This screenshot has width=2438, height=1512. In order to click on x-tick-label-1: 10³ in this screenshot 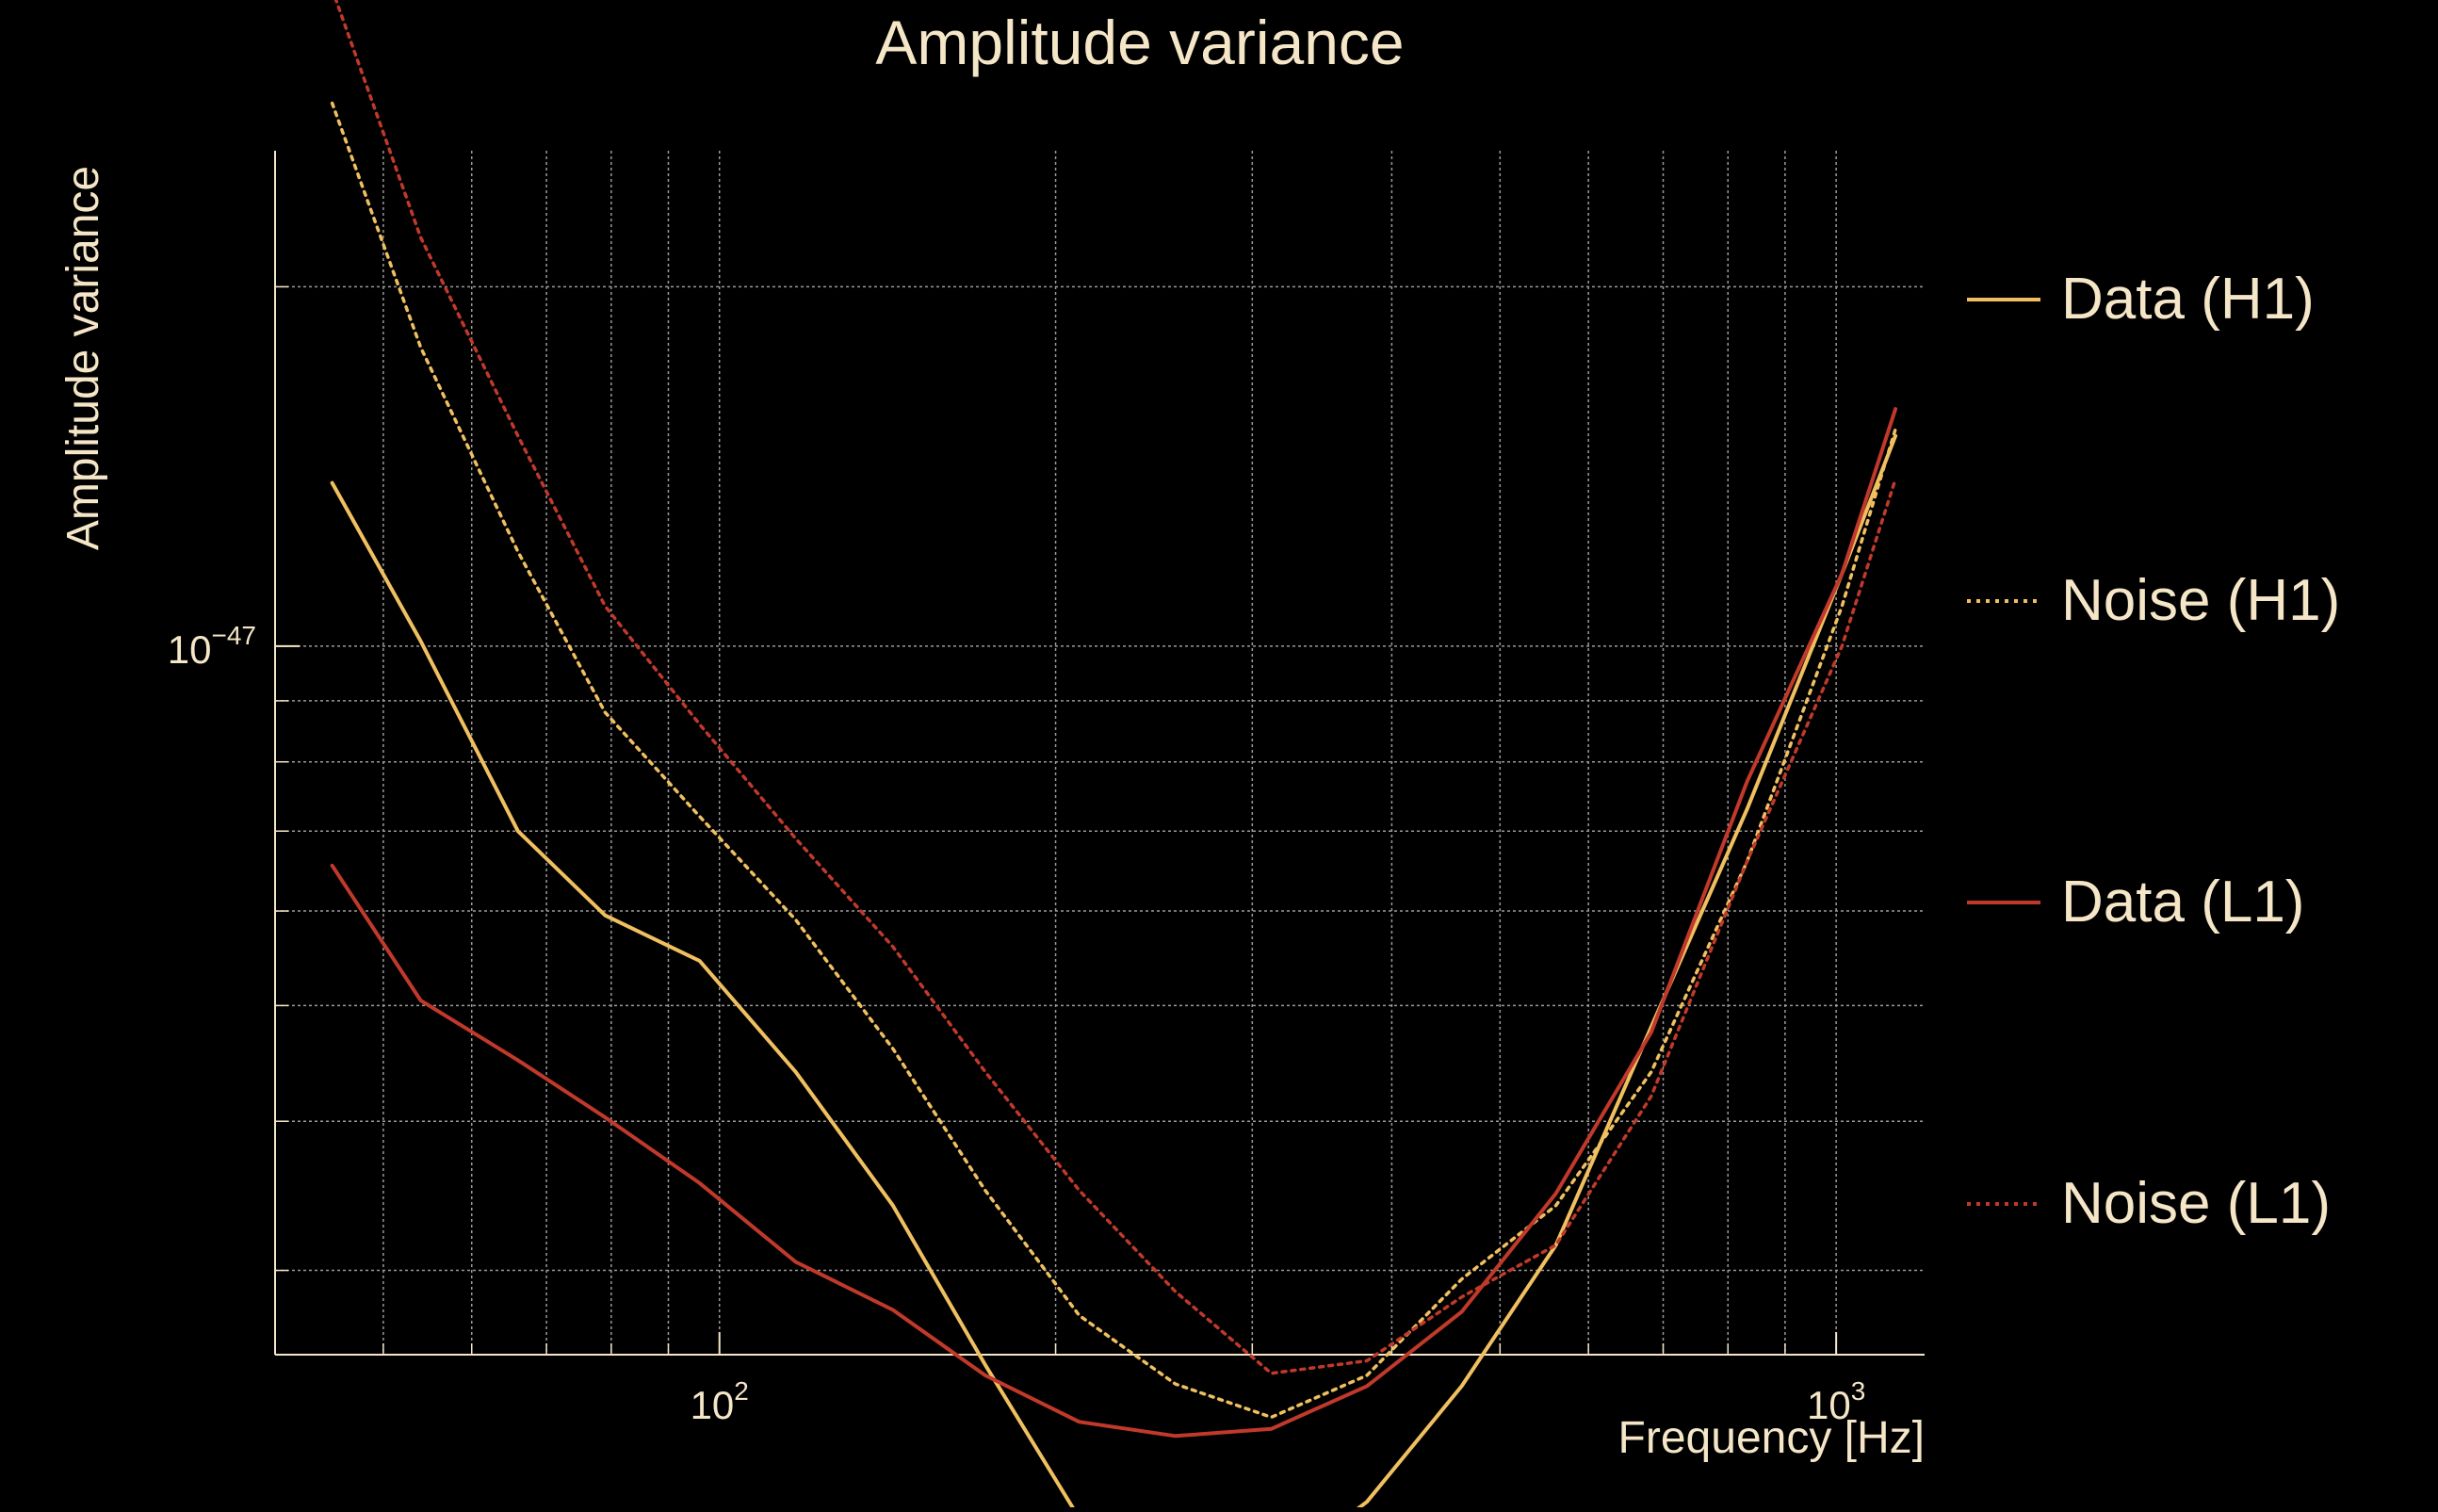, I will do `click(1836, 1401)`.